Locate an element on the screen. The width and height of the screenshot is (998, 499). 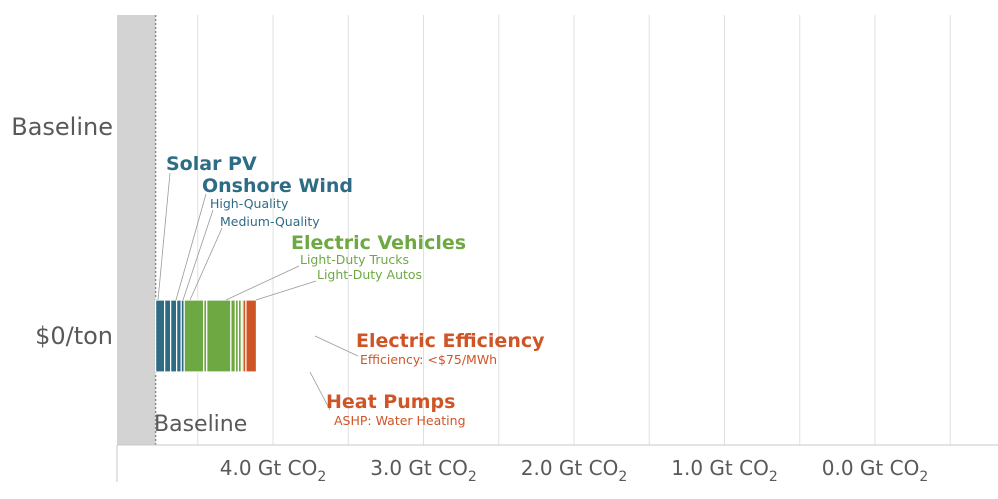
annotation-leaders is located at coordinates (258, 291).